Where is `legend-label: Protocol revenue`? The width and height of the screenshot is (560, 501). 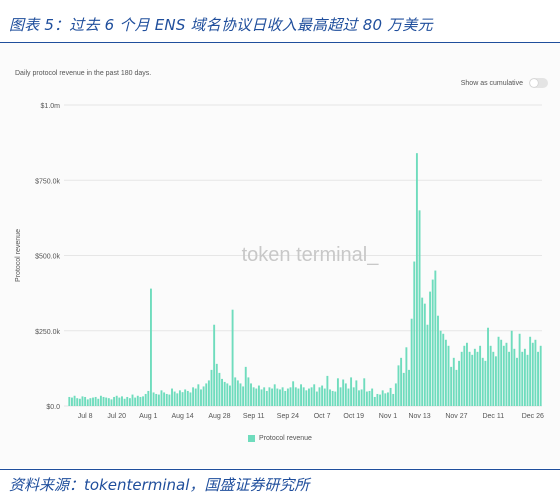
legend-label: Protocol revenue is located at coordinates (285, 438).